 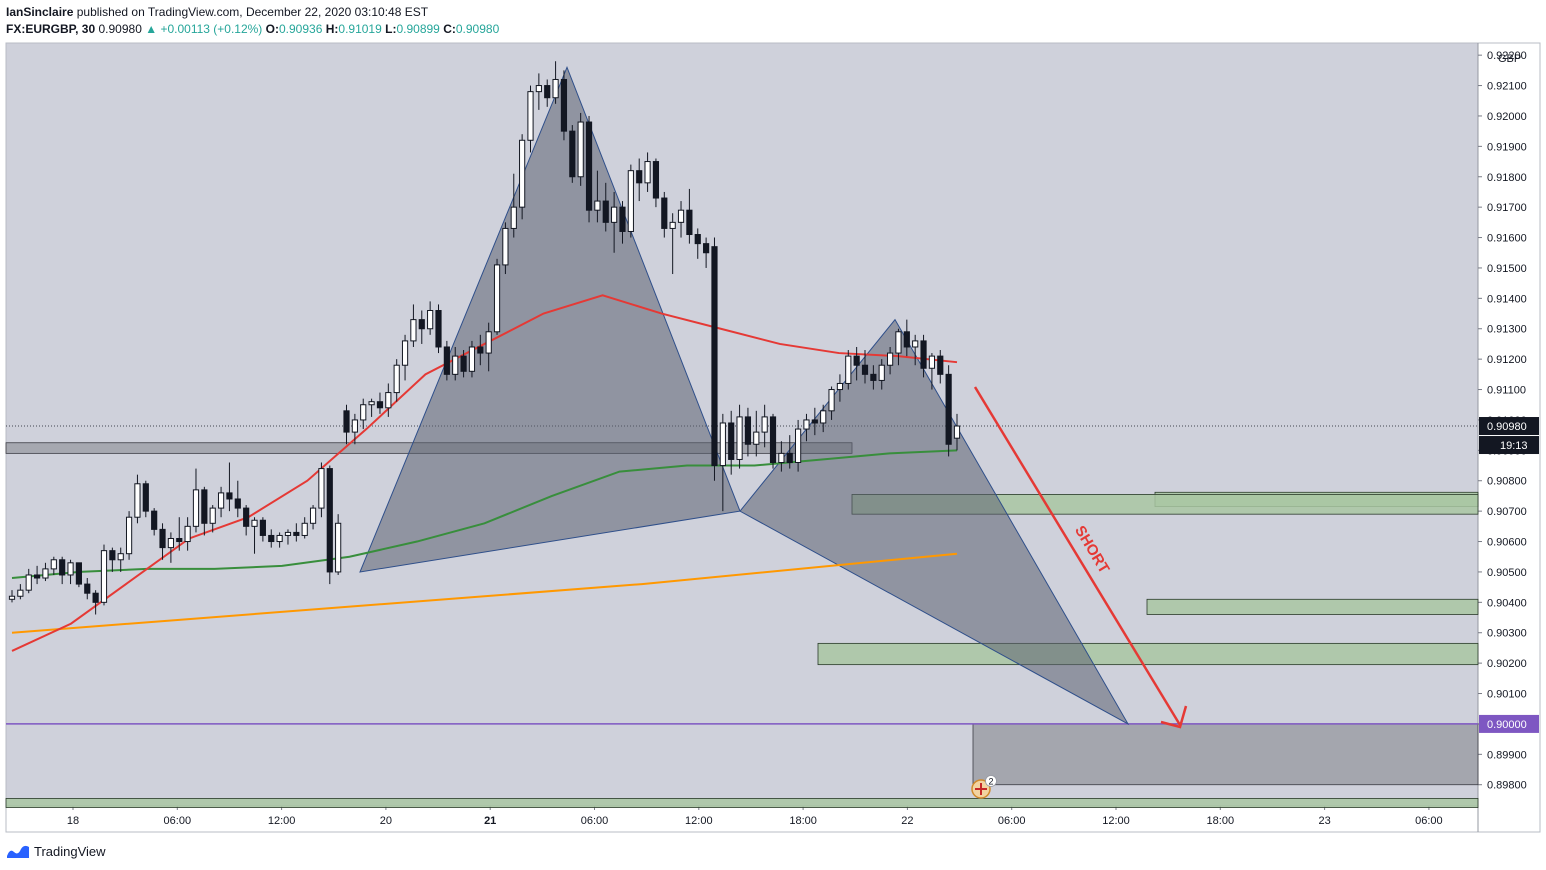 I want to click on y-tick-label: 0.91800, so click(x=1507, y=178).